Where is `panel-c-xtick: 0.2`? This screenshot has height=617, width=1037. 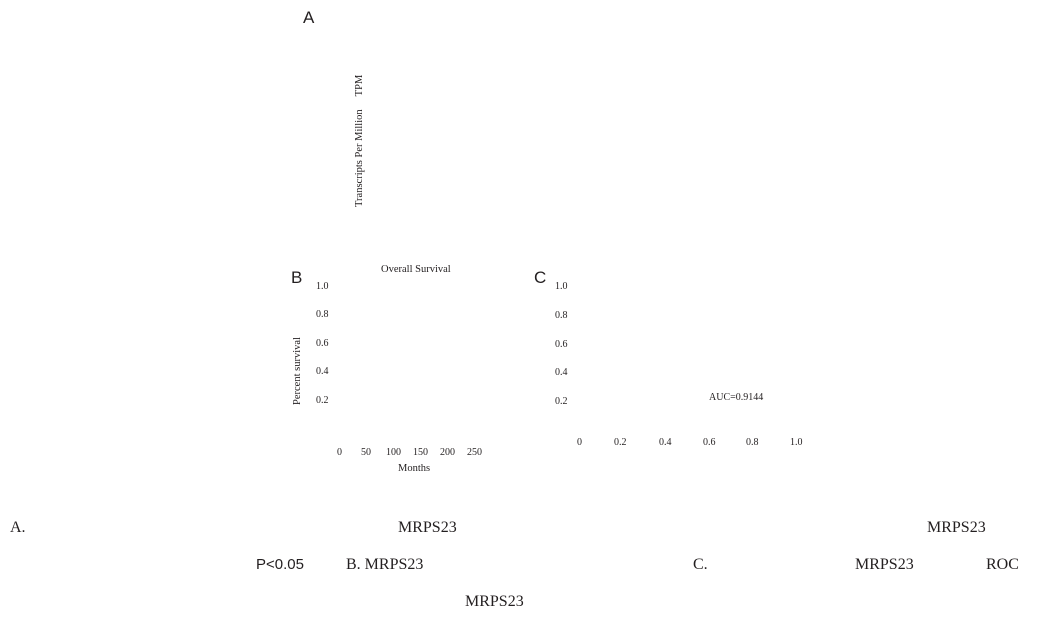
panel-c-xtick: 0.2 is located at coordinates (620, 442).